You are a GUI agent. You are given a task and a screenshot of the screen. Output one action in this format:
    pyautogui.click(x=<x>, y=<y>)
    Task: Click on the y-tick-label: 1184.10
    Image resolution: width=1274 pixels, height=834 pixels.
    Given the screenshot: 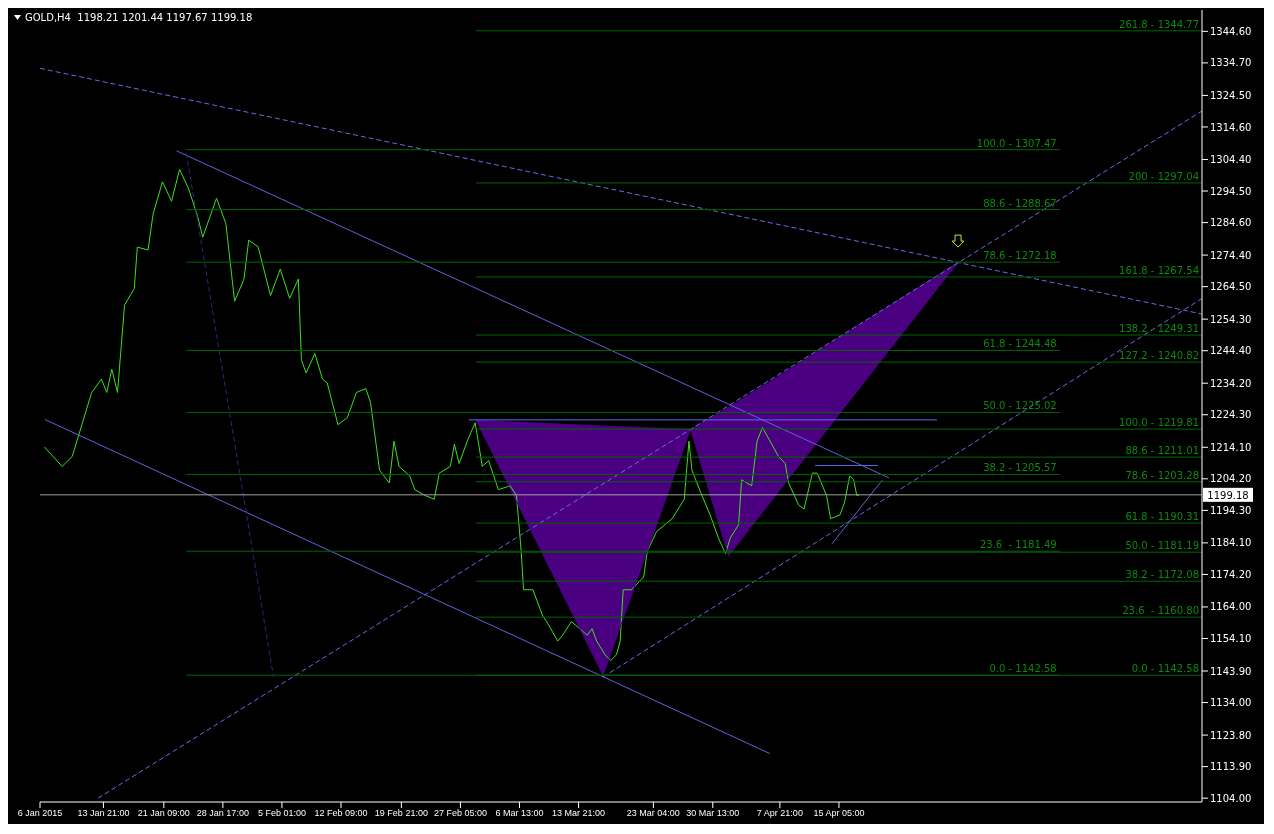 What is the action you would take?
    pyautogui.click(x=1231, y=543)
    